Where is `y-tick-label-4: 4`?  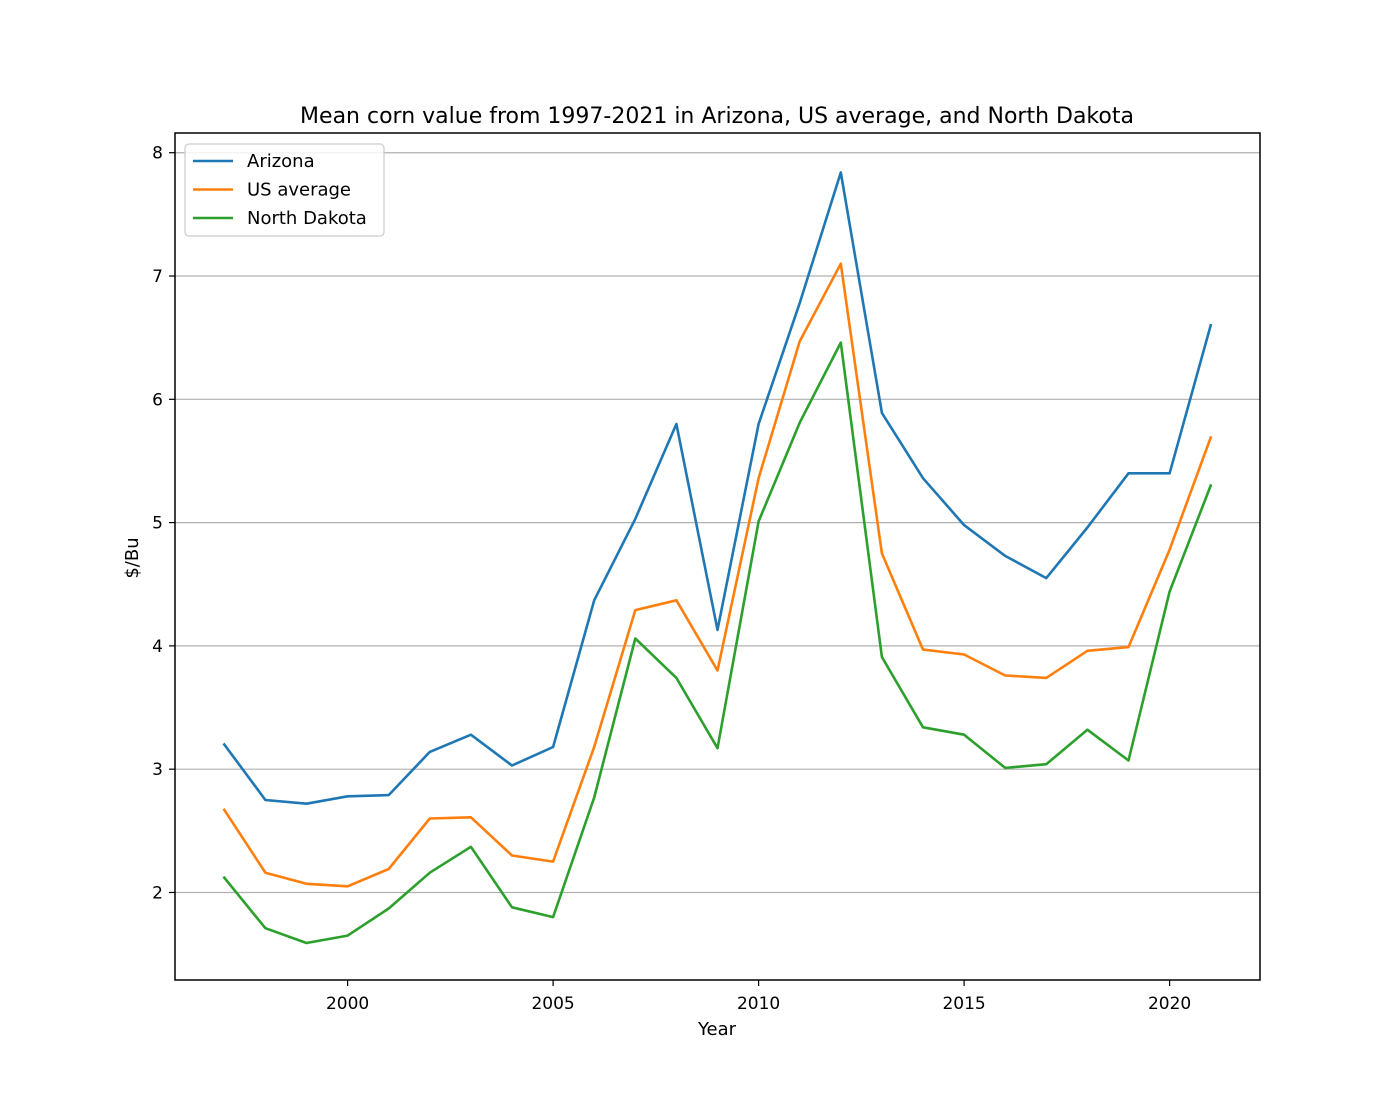
y-tick-label-4: 4 is located at coordinates (157, 647).